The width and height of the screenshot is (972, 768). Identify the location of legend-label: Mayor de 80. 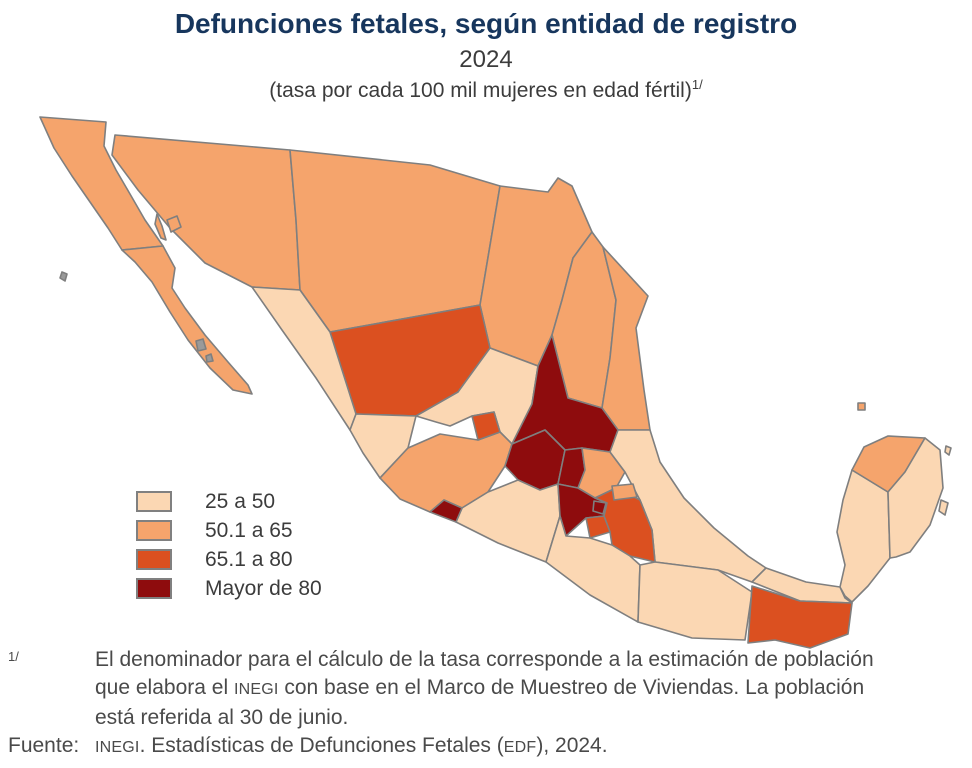
(263, 588).